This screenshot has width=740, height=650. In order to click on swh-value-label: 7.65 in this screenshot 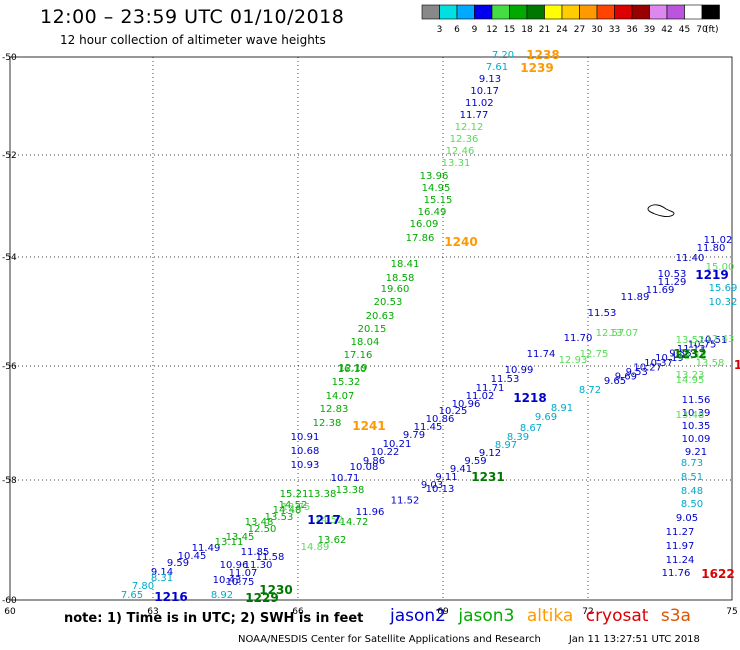, I will do `click(132, 595)`.